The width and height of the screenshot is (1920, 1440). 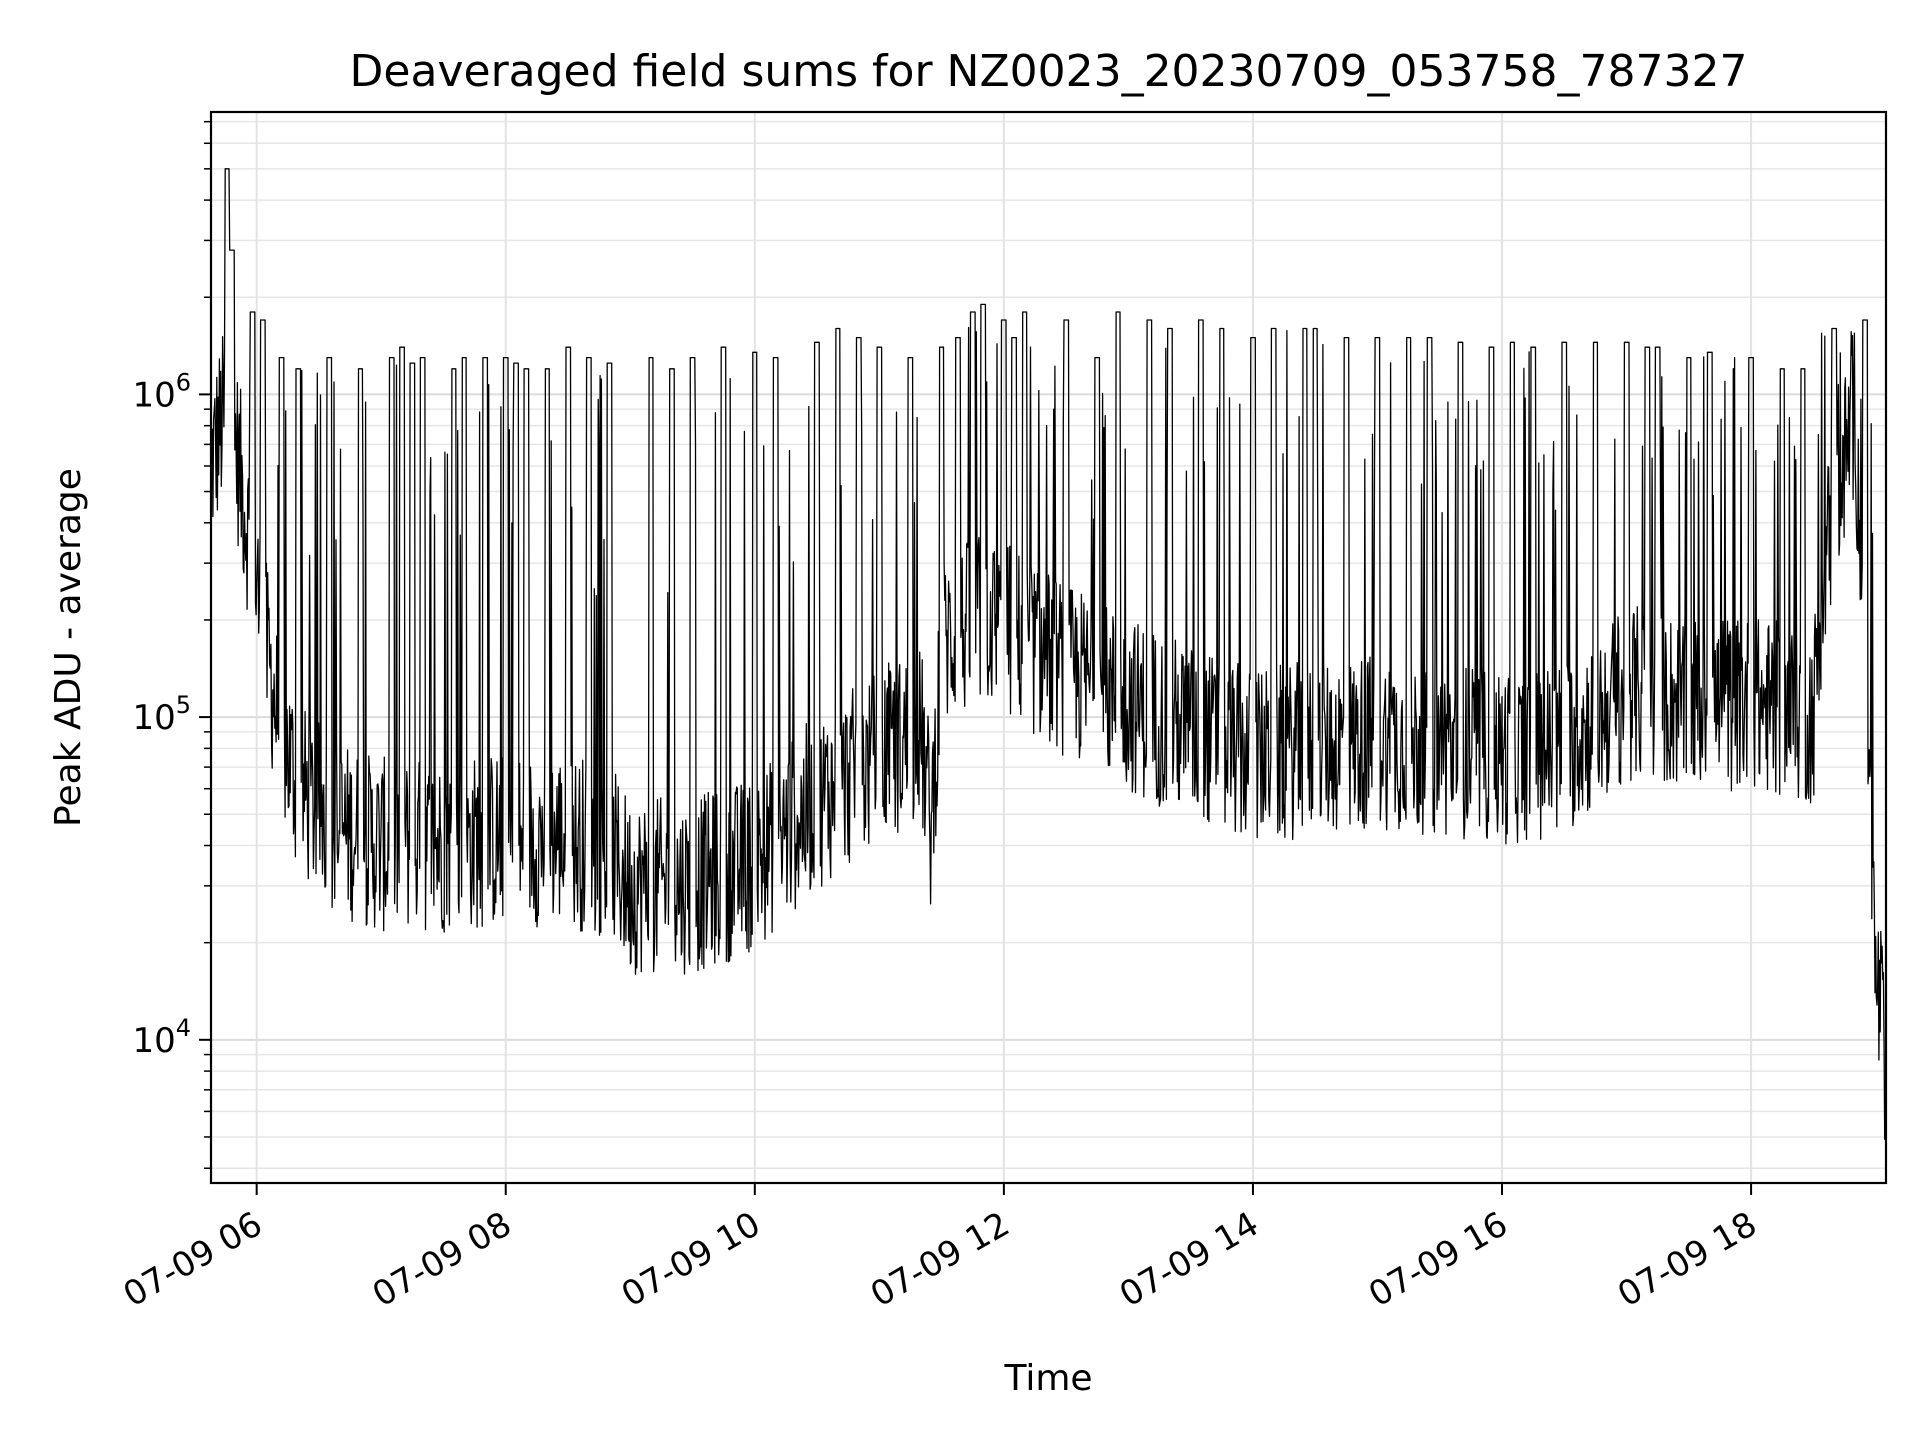 What do you see at coordinates (161, 391) in the screenshot?
I see `y-tick-label: 10⁶` at bounding box center [161, 391].